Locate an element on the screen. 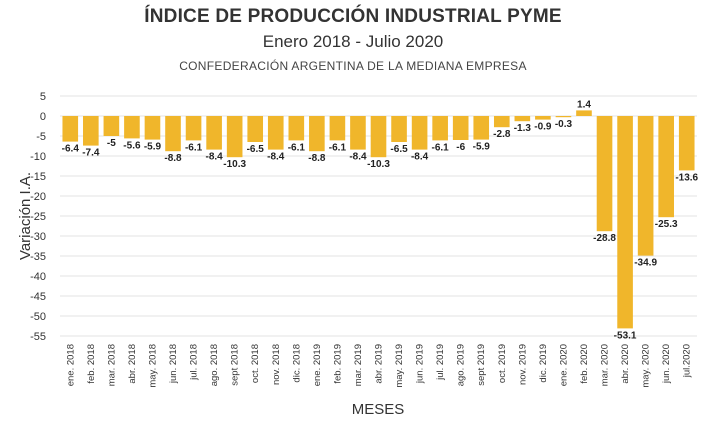 The width and height of the screenshot is (706, 421). chart-subtitle: Enero 2018 - Julio 2020 is located at coordinates (353, 41).